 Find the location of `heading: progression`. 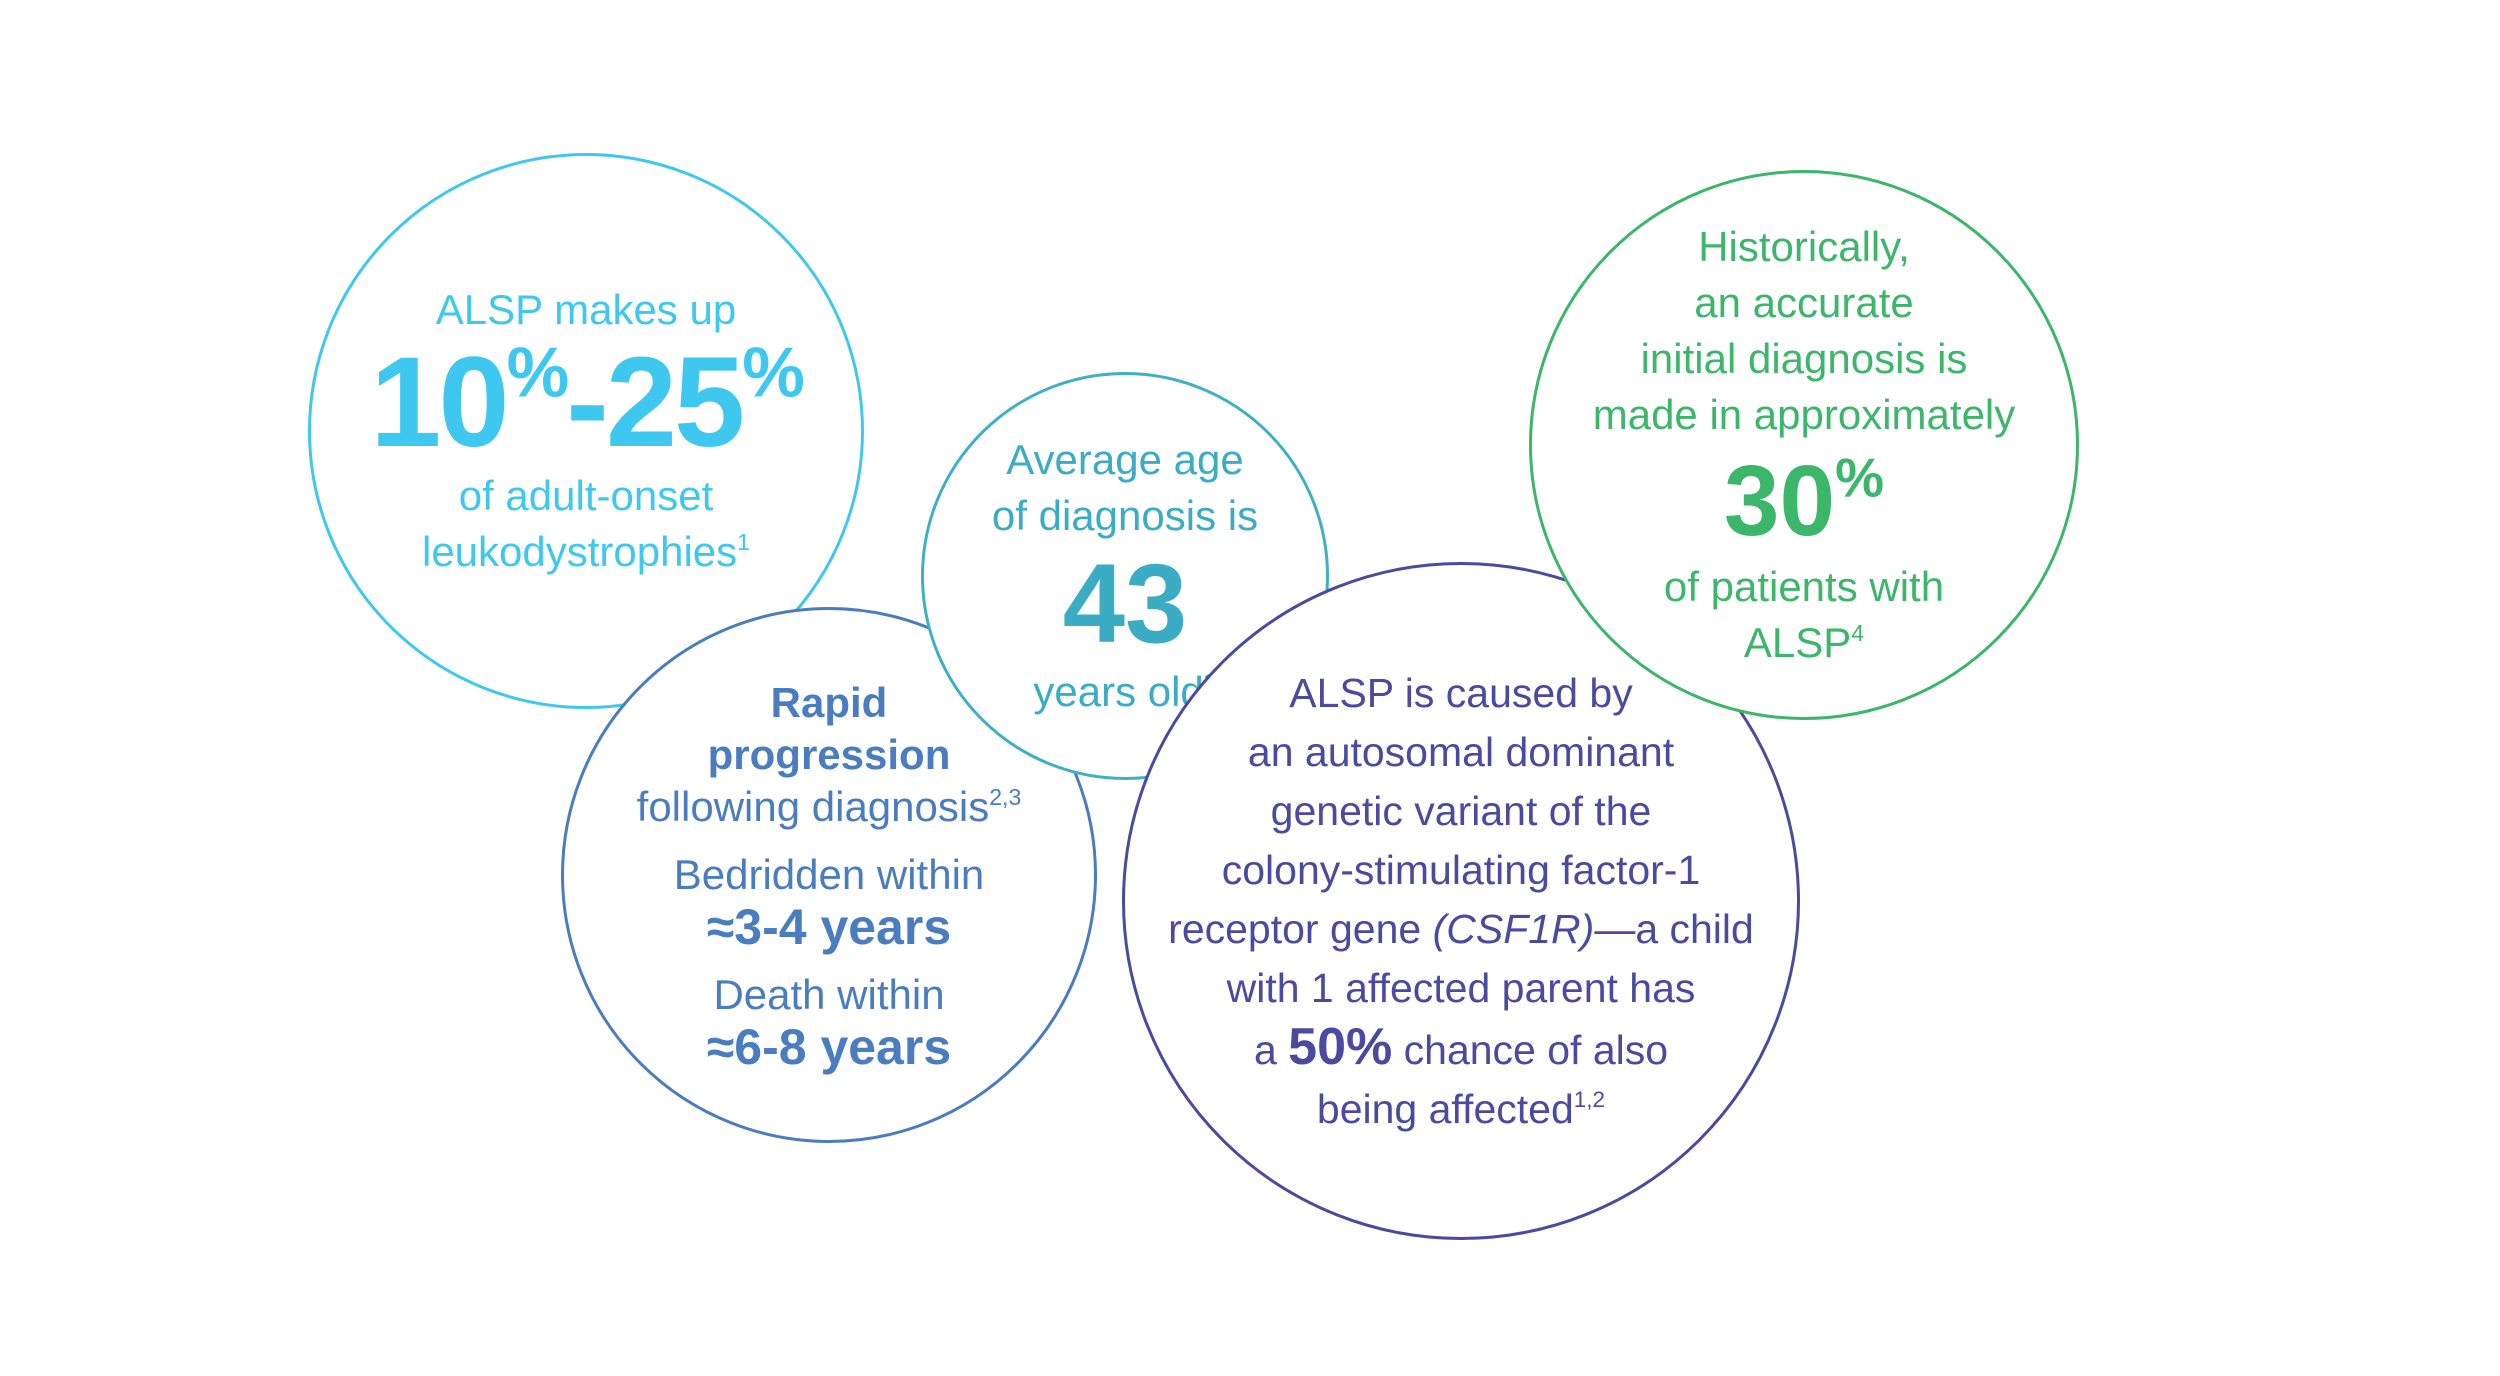

heading: progression is located at coordinates (829, 754).